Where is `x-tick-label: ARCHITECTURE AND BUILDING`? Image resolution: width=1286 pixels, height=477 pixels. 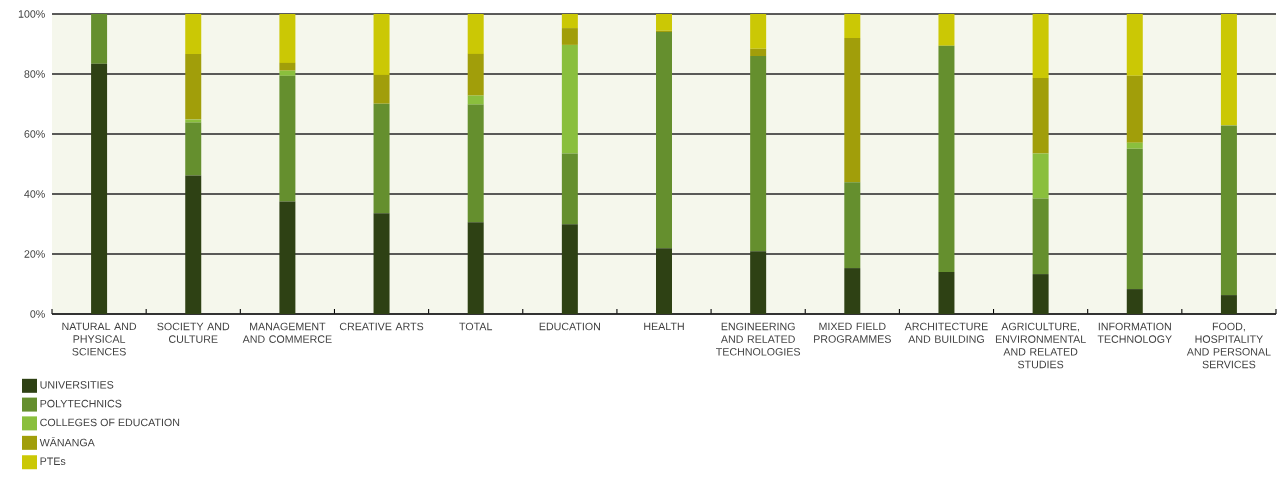
x-tick-label: ARCHITECTURE AND BUILDING is located at coordinates (946, 332).